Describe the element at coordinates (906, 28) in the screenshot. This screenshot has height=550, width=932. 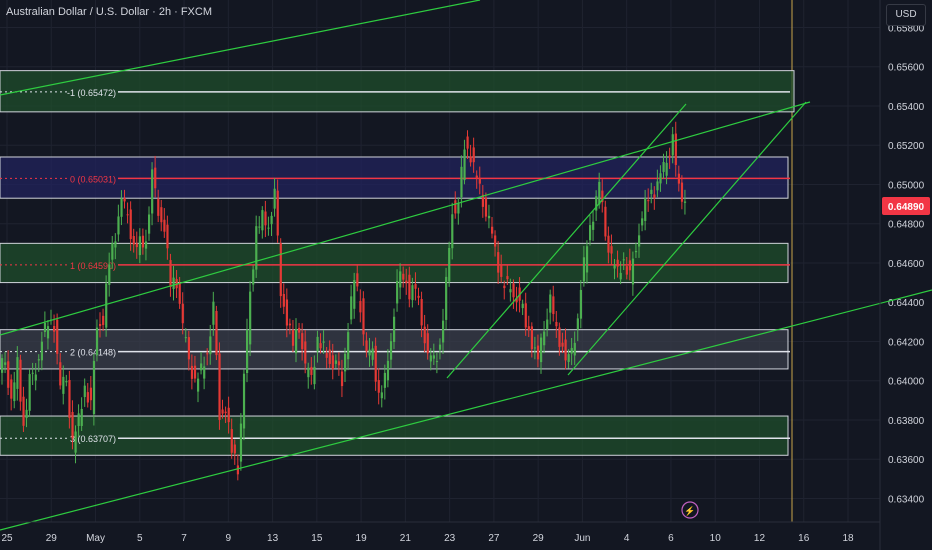
I see `y-tick-label: 0.65800` at that location.